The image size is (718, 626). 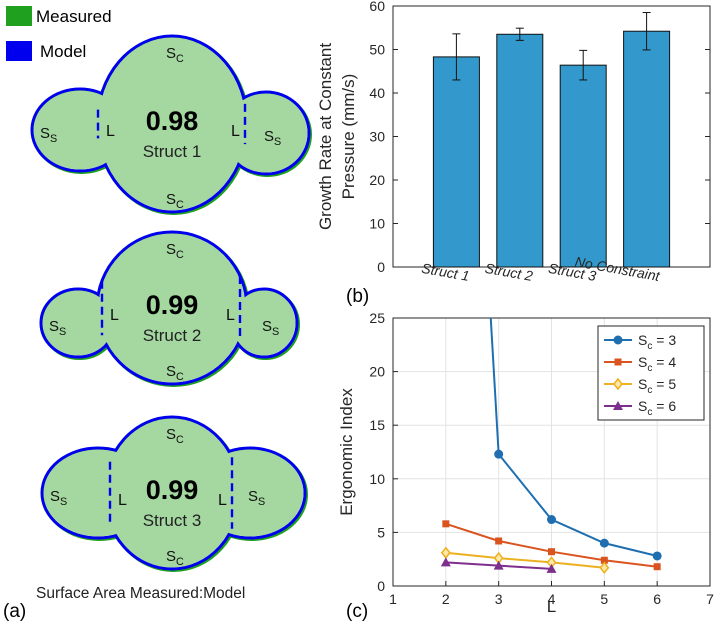 I want to click on line-y-tick-label: 10, so click(x=377, y=479).